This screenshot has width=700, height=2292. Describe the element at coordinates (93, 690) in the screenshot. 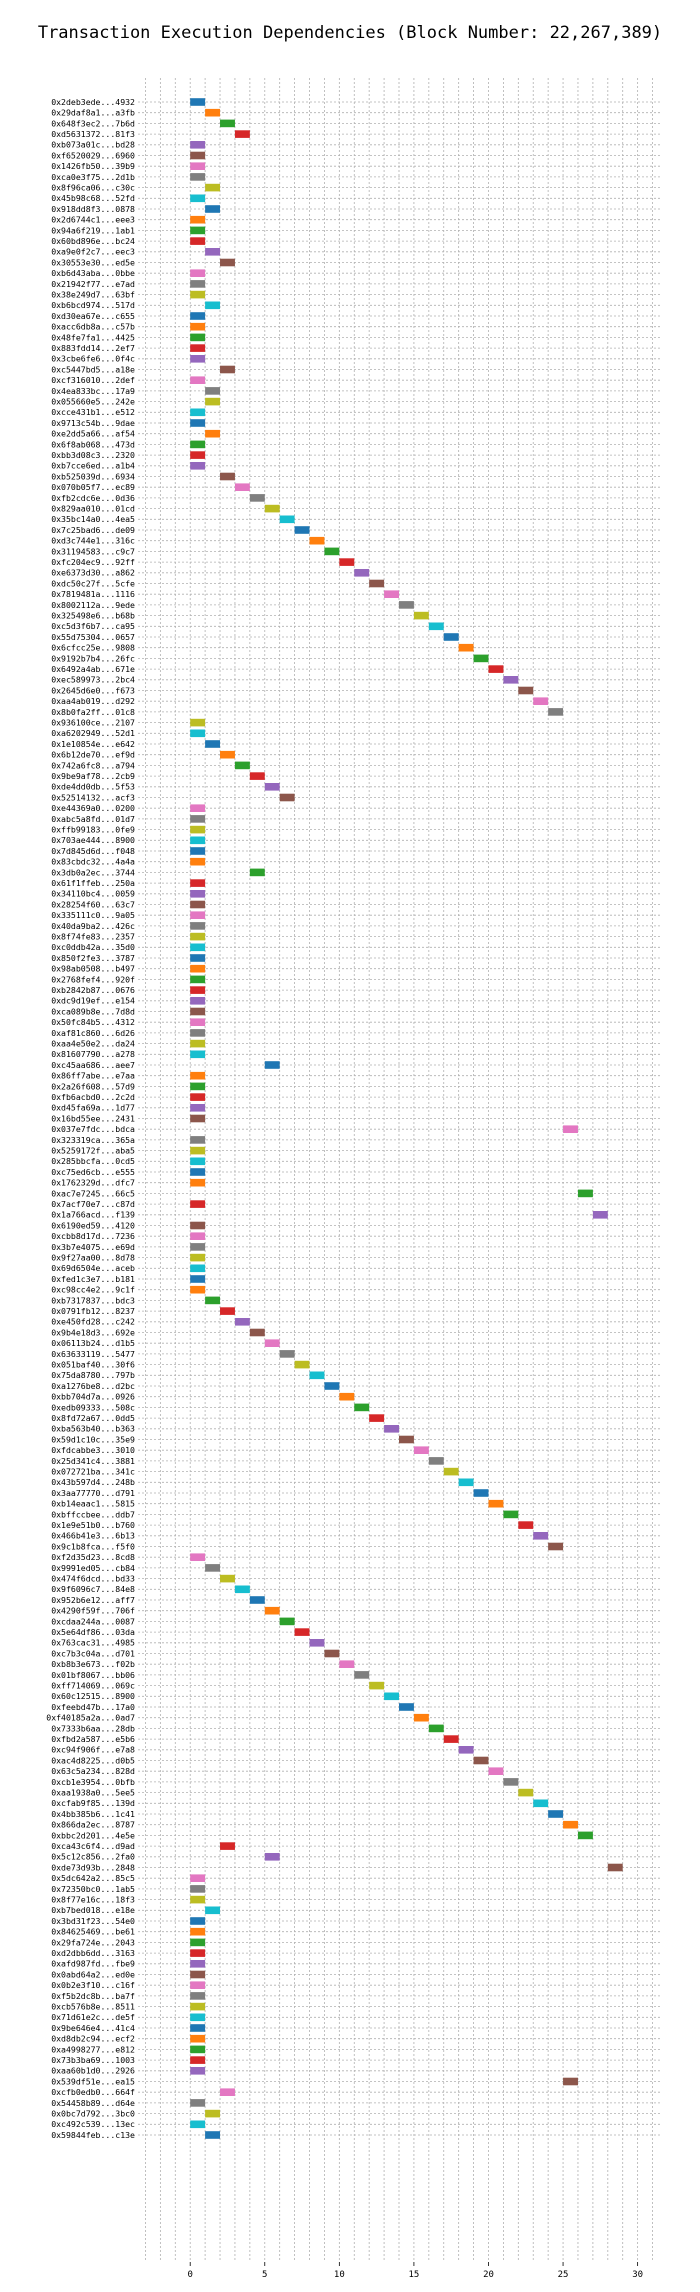

I see `transaction-label: 0x2645d6e0...f673` at that location.